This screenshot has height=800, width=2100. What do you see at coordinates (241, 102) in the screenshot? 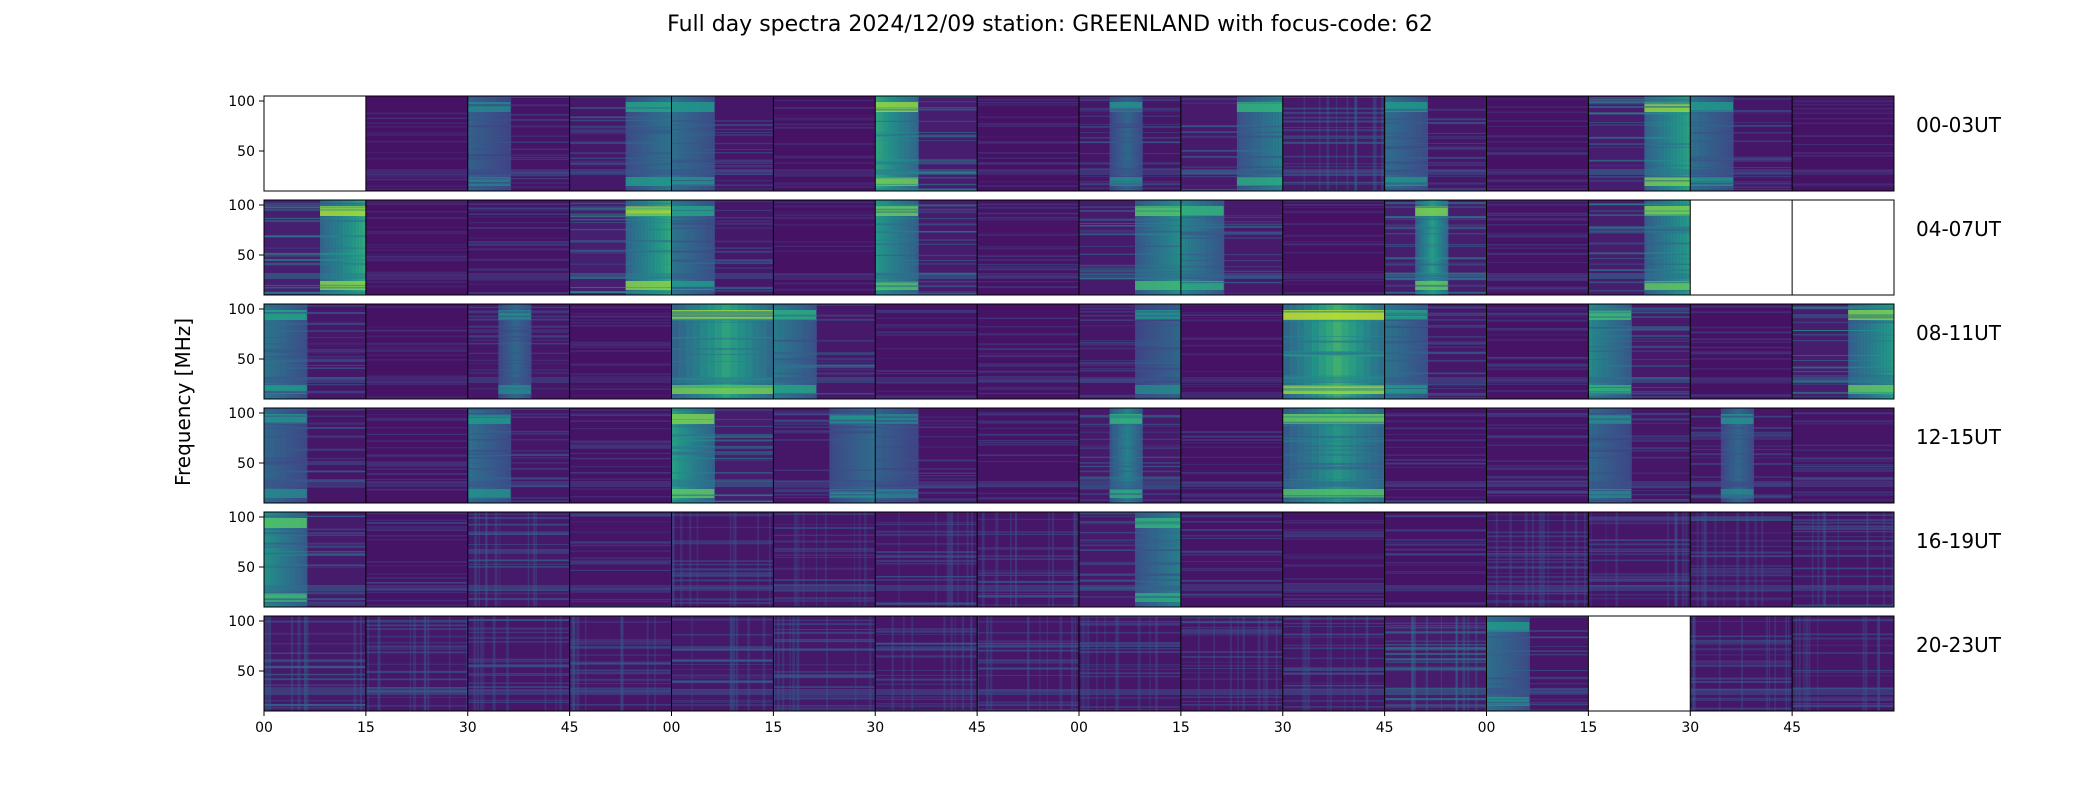
I see `y-tick-label: 100` at bounding box center [241, 102].